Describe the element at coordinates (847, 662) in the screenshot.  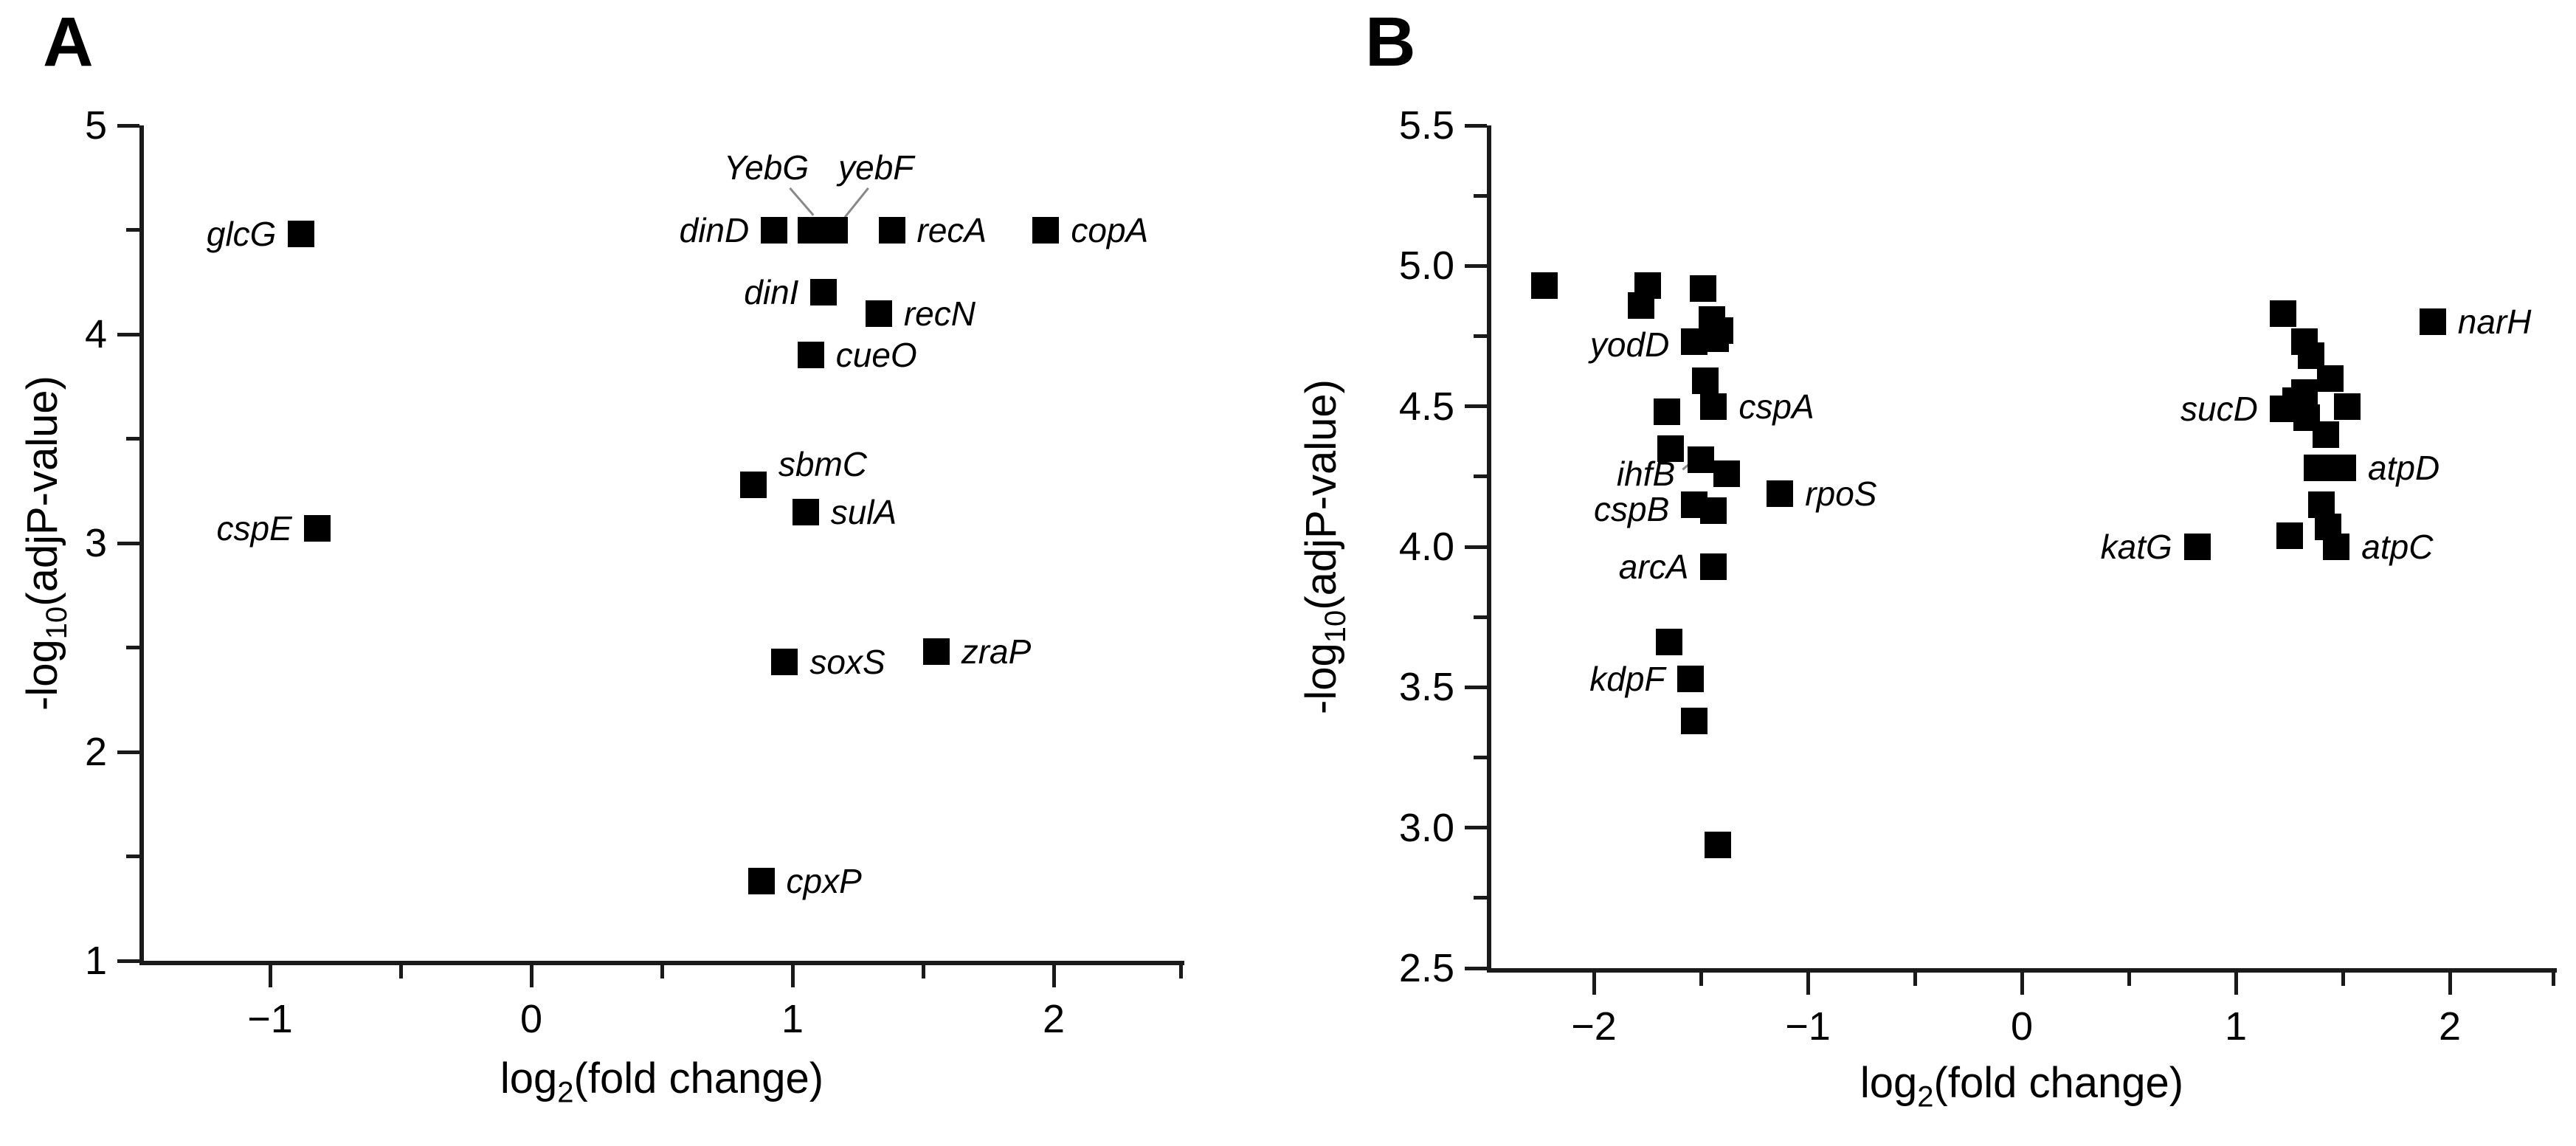
I see `gene-label: soxS` at that location.